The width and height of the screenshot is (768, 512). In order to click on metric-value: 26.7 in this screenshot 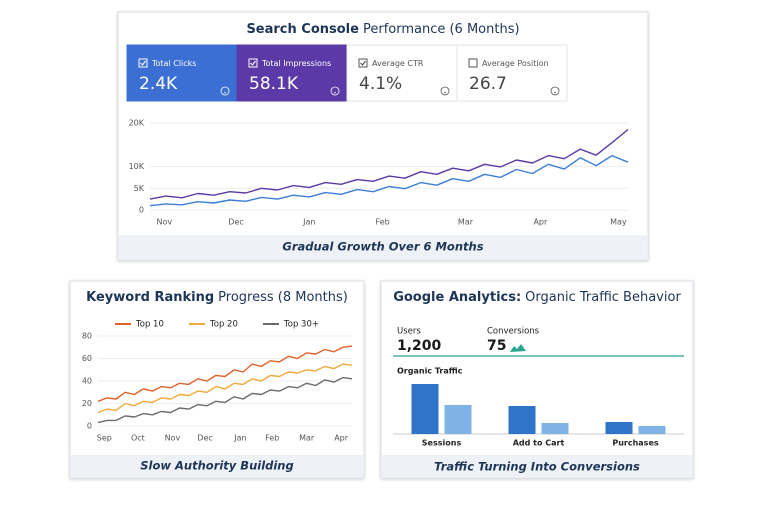, I will do `click(488, 84)`.